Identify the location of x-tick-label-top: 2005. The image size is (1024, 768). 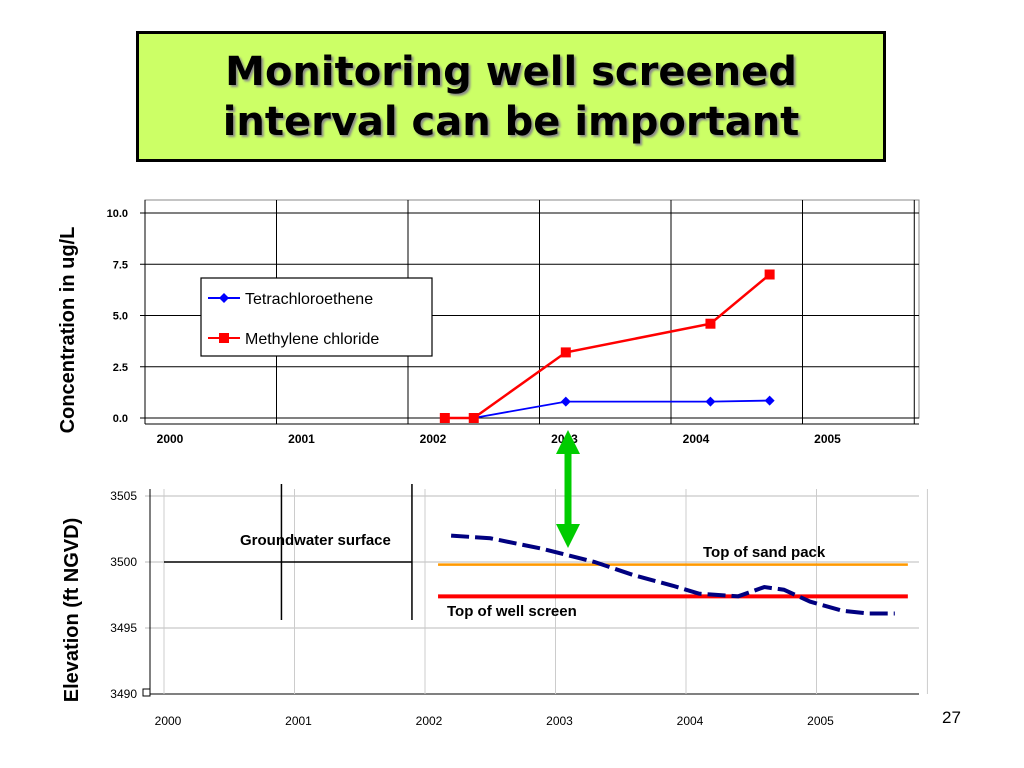
(827, 439).